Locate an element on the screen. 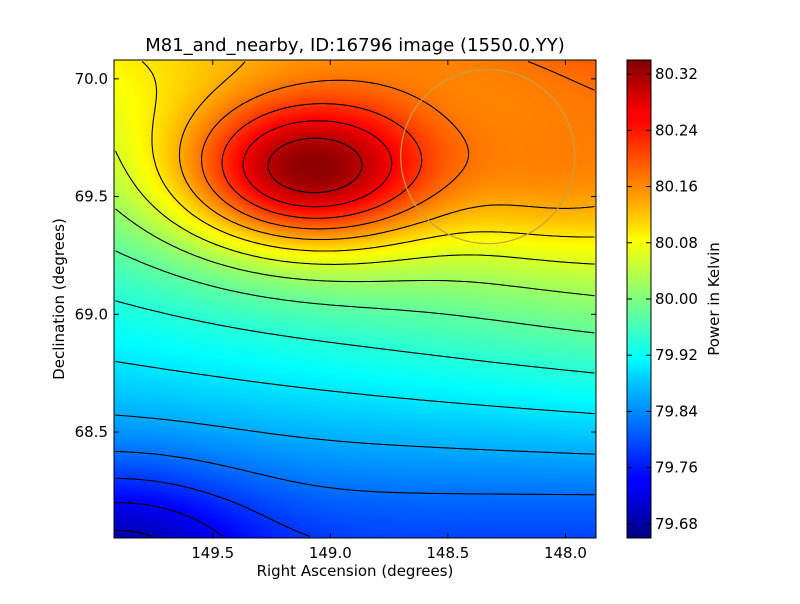 The height and width of the screenshot is (604, 800). y-axis-label: Declination (degrees) is located at coordinates (59, 299).